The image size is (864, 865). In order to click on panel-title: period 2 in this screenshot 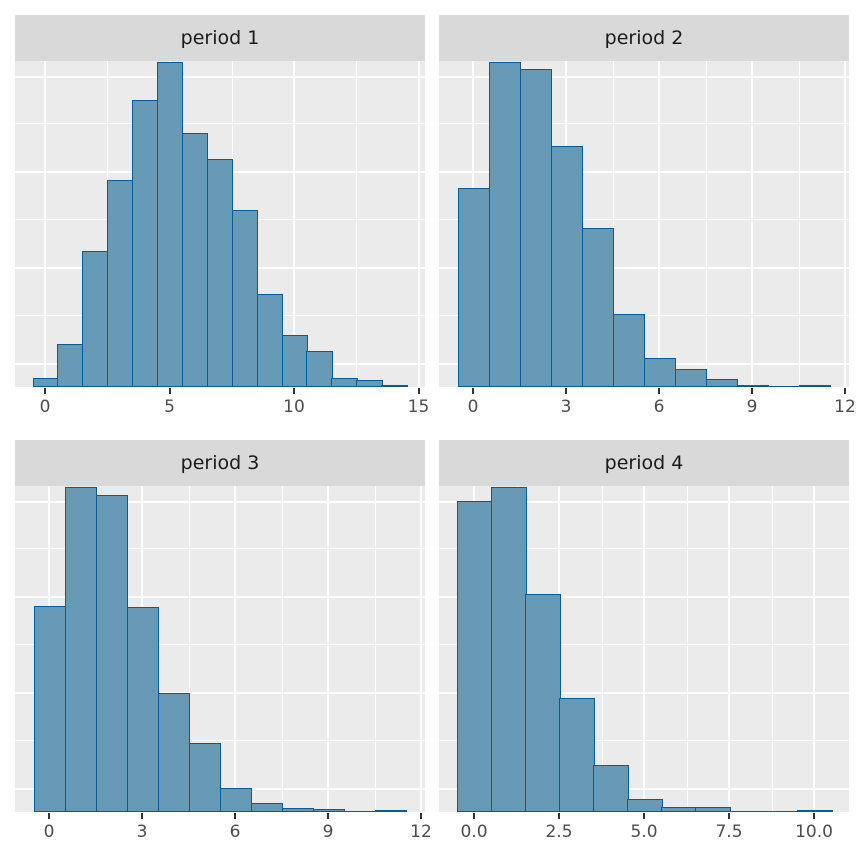, I will do `click(644, 38)`.